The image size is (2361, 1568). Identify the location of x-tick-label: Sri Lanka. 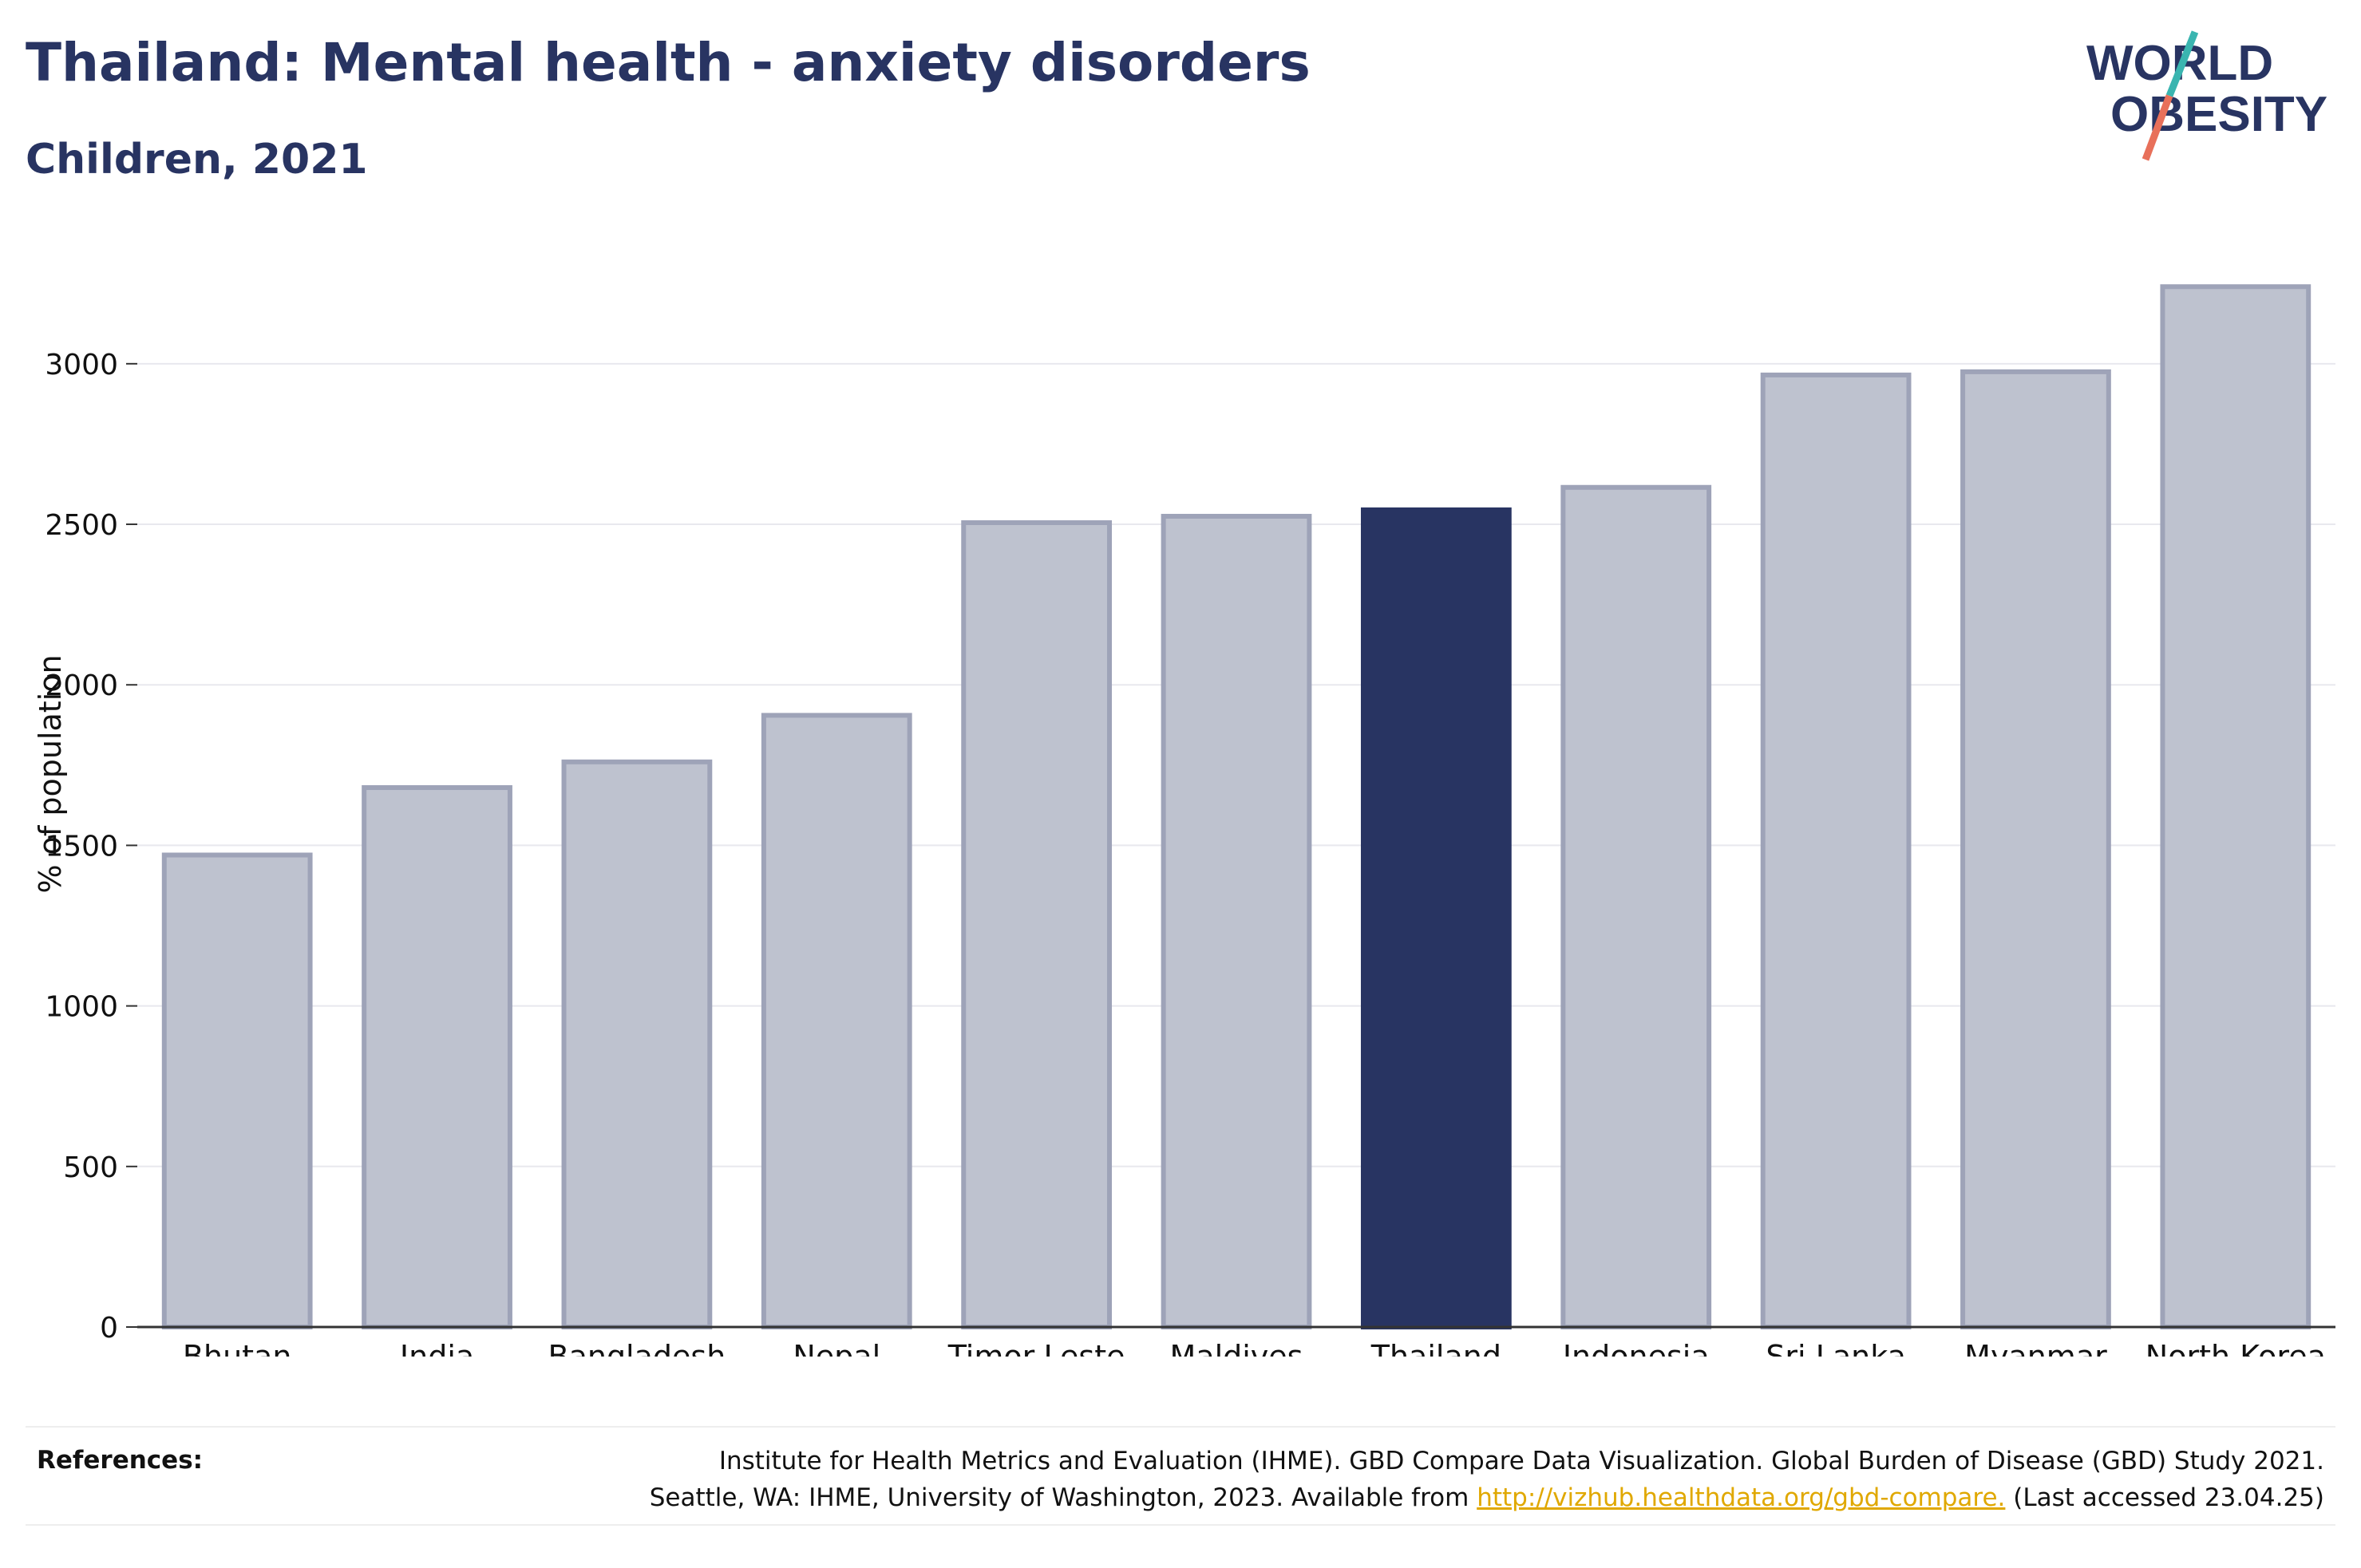
(1836, 1348).